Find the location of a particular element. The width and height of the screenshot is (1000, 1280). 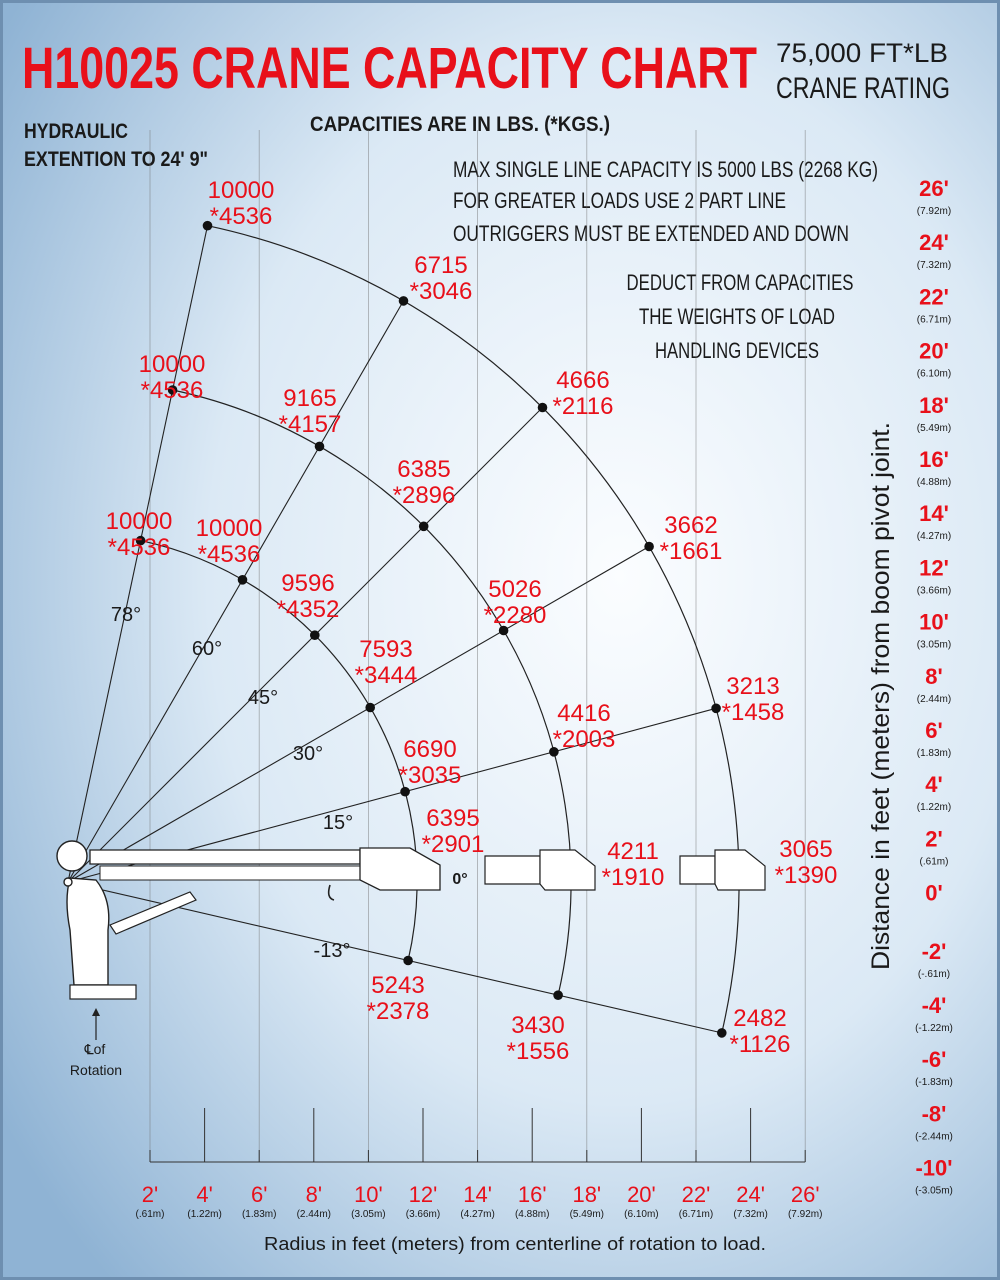

capacity-lbs: 5243 is located at coordinates (397, 985).